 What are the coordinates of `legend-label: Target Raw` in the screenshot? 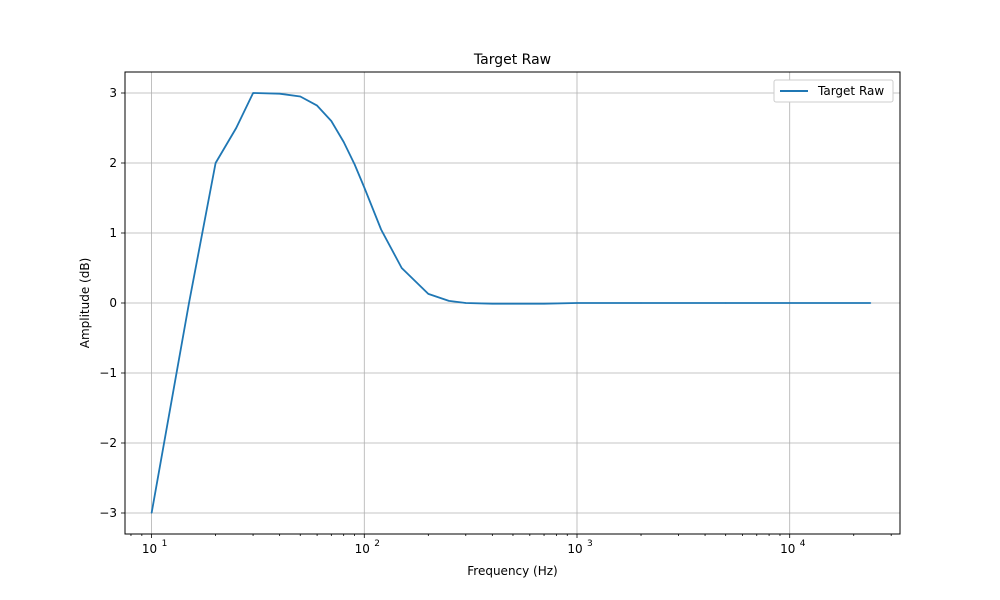 It's located at (850, 91).